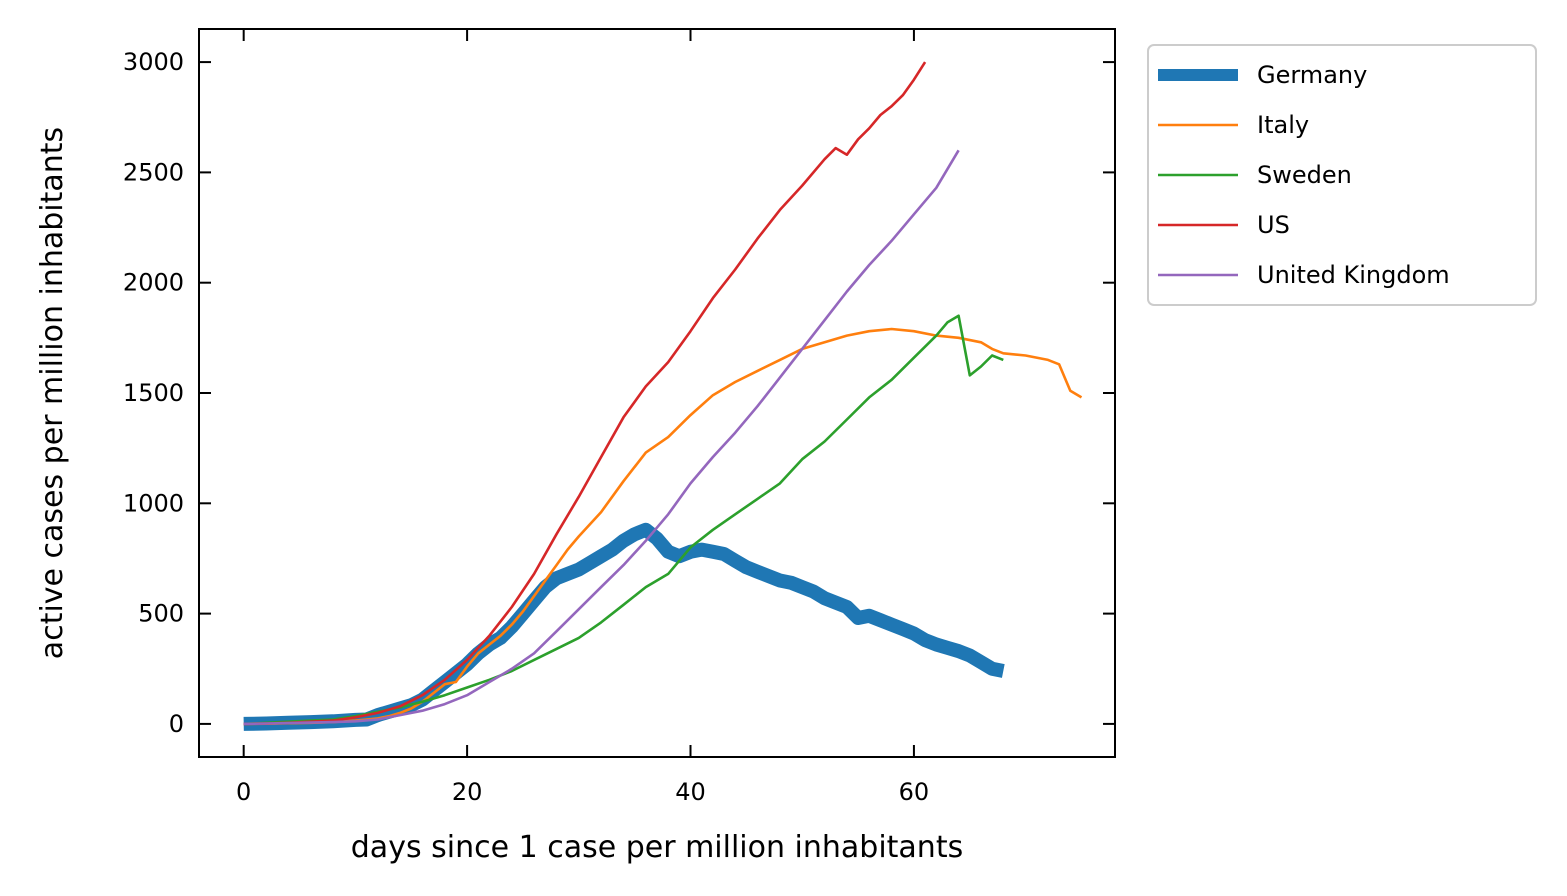 The width and height of the screenshot is (1567, 896). Describe the element at coordinates (243, 792) in the screenshot. I see `x-tick-label: 0` at that location.